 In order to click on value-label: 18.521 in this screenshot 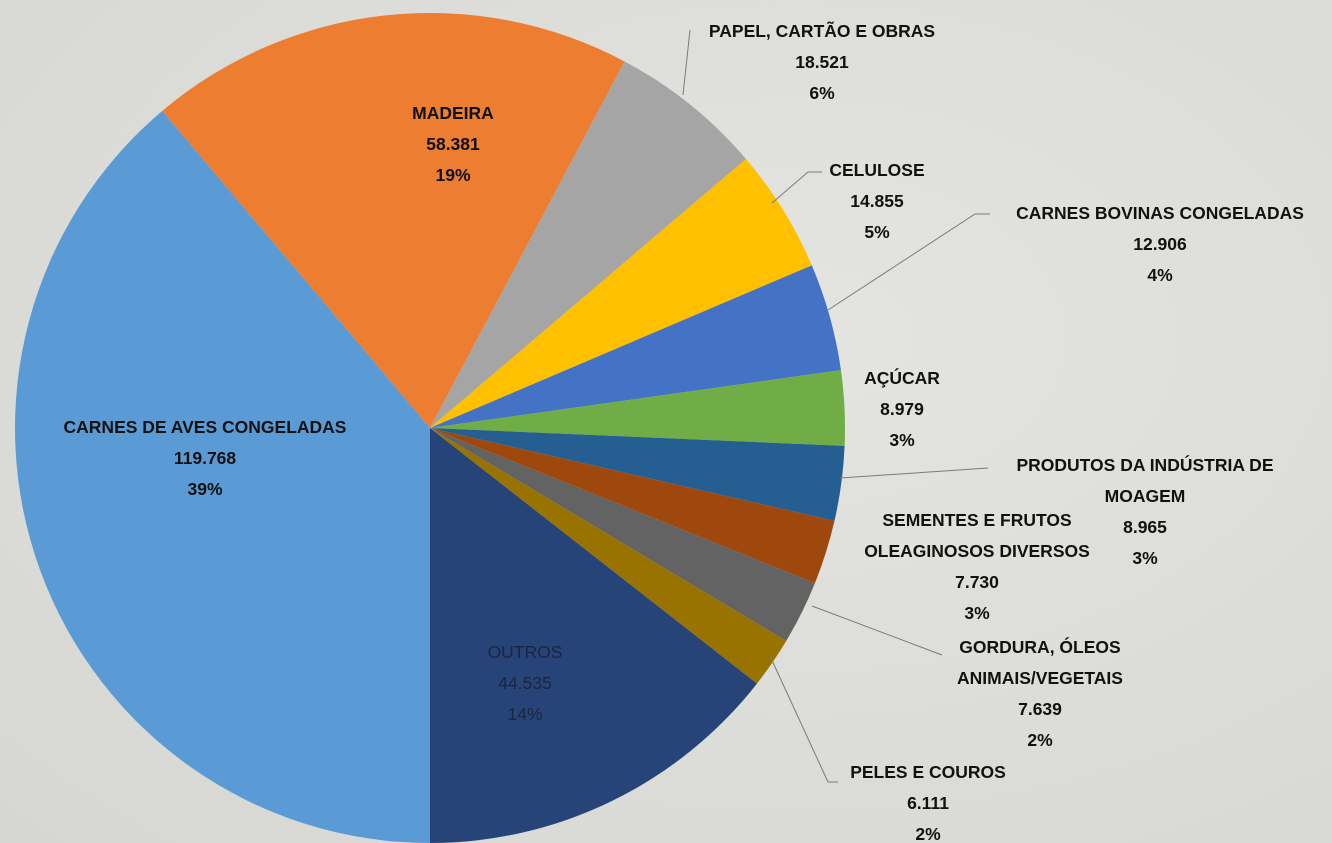, I will do `click(822, 62)`.